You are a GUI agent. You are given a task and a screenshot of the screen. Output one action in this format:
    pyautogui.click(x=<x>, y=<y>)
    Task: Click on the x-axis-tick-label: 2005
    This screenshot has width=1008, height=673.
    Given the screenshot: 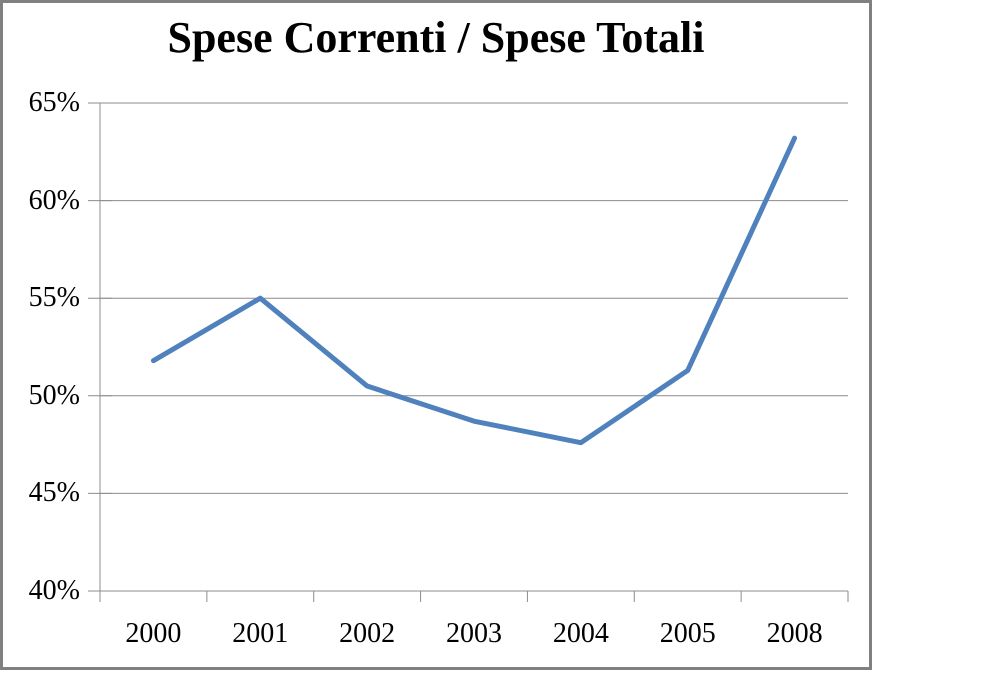 What is the action you would take?
    pyautogui.click(x=687, y=633)
    